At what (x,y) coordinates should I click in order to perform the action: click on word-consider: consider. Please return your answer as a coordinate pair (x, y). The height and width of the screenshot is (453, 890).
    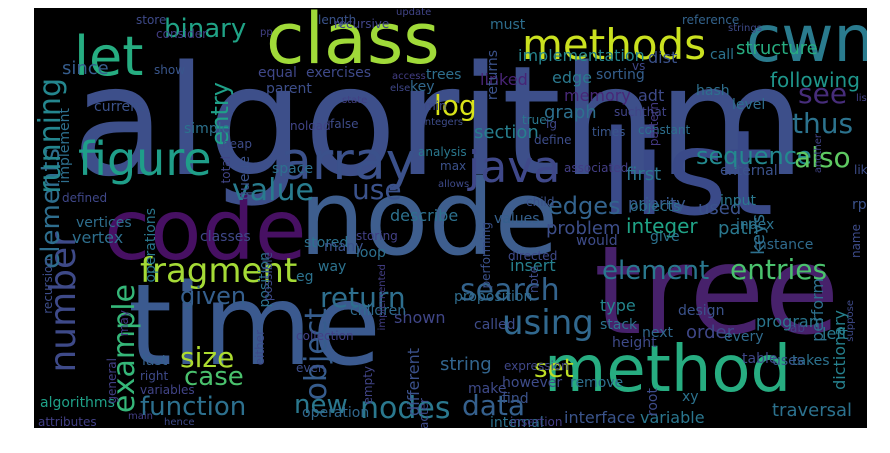
    Looking at the image, I should click on (182, 34).